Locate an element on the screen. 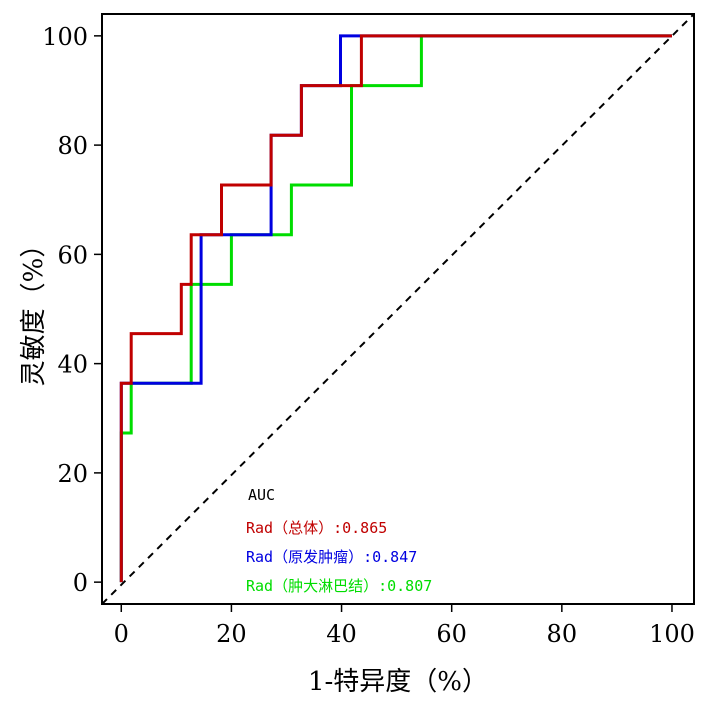  y-tick-label: 60 is located at coordinates (72, 255).